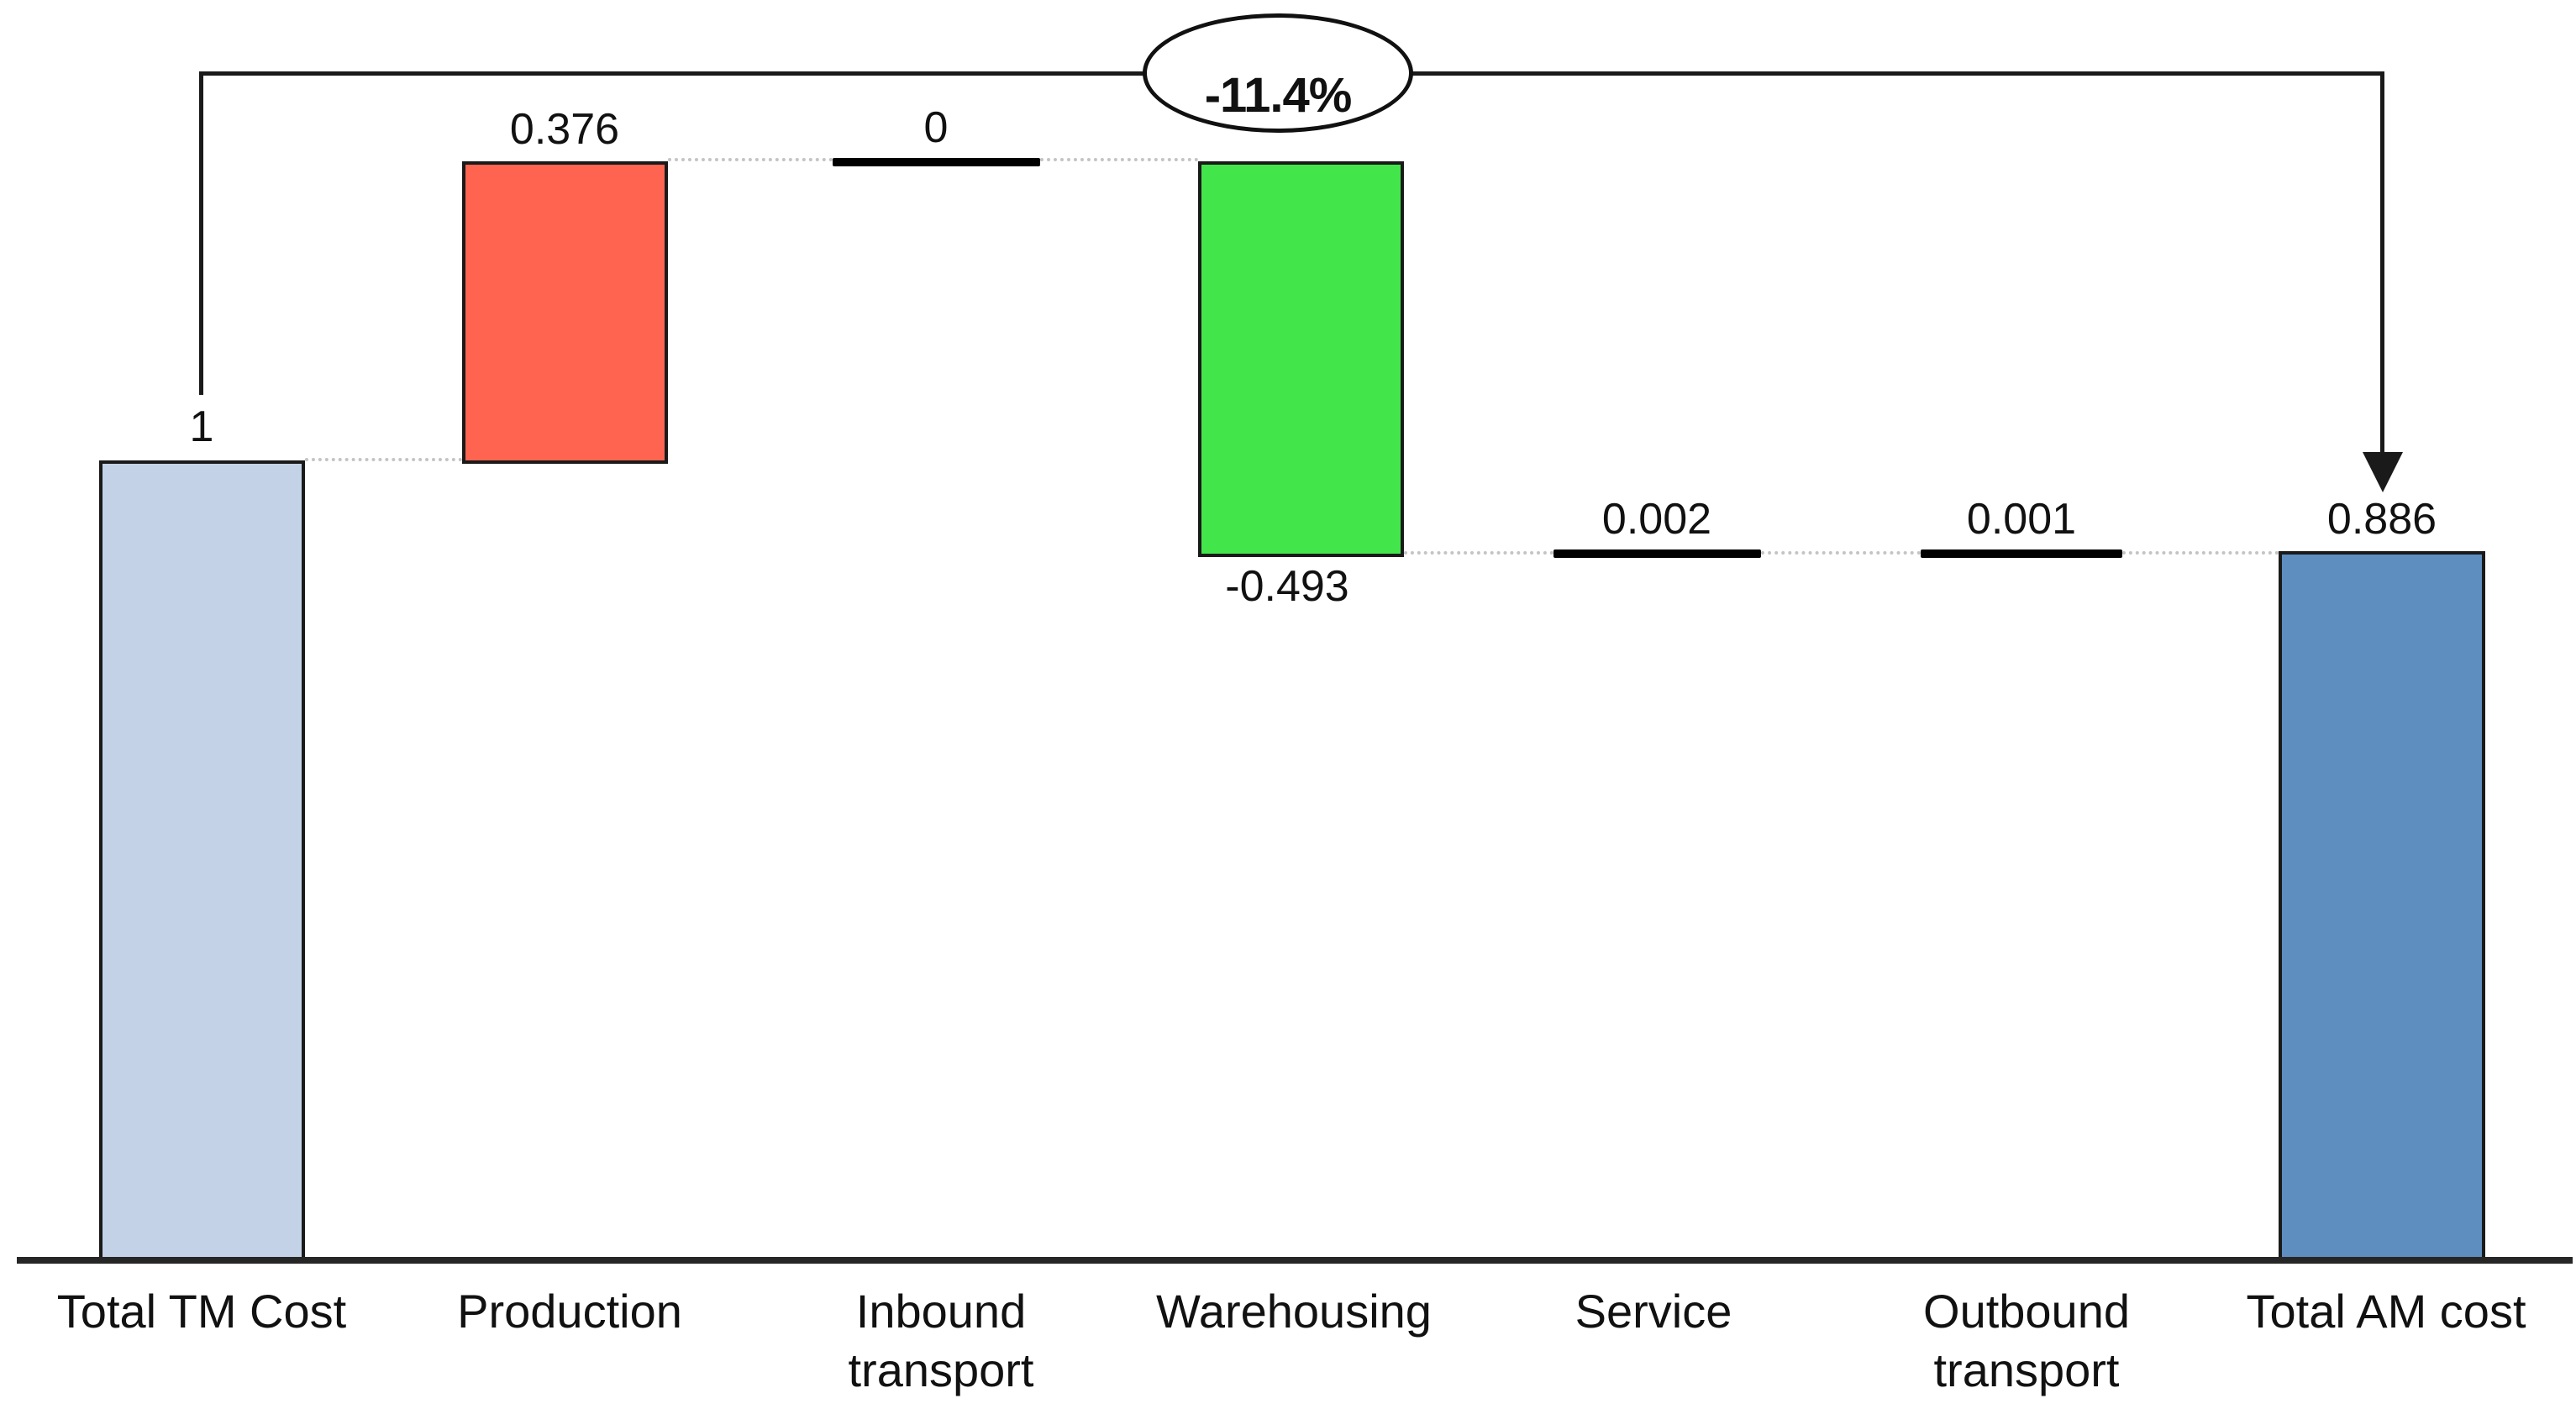  Describe the element at coordinates (936, 162) in the screenshot. I see `zero-line-inbound-transport` at that location.